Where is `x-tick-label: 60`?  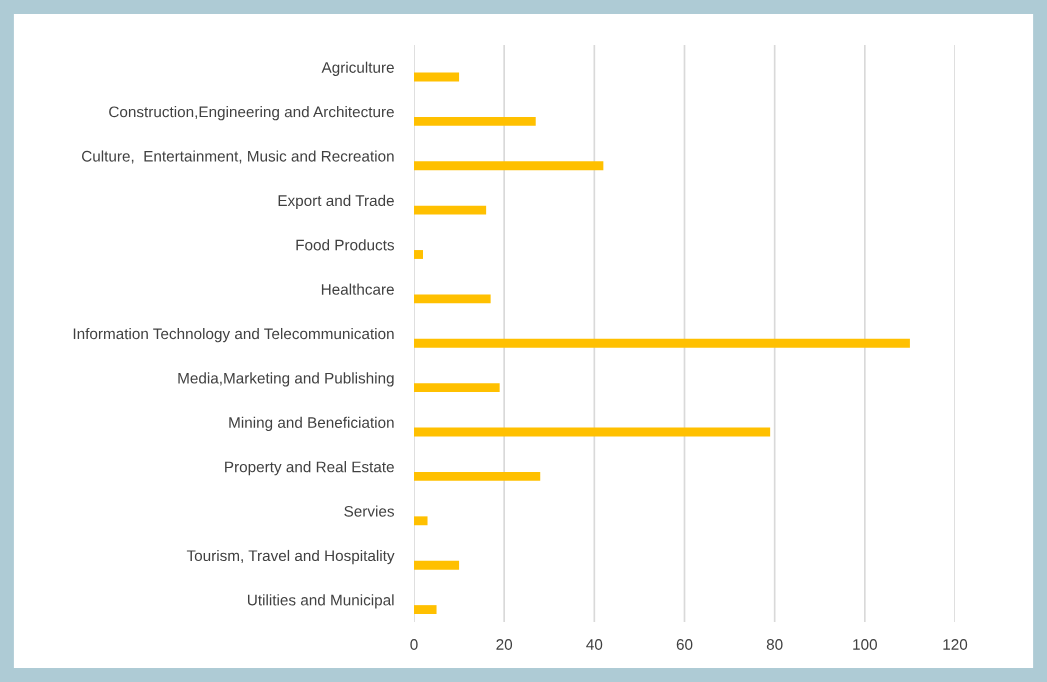 x-tick-label: 60 is located at coordinates (684, 644).